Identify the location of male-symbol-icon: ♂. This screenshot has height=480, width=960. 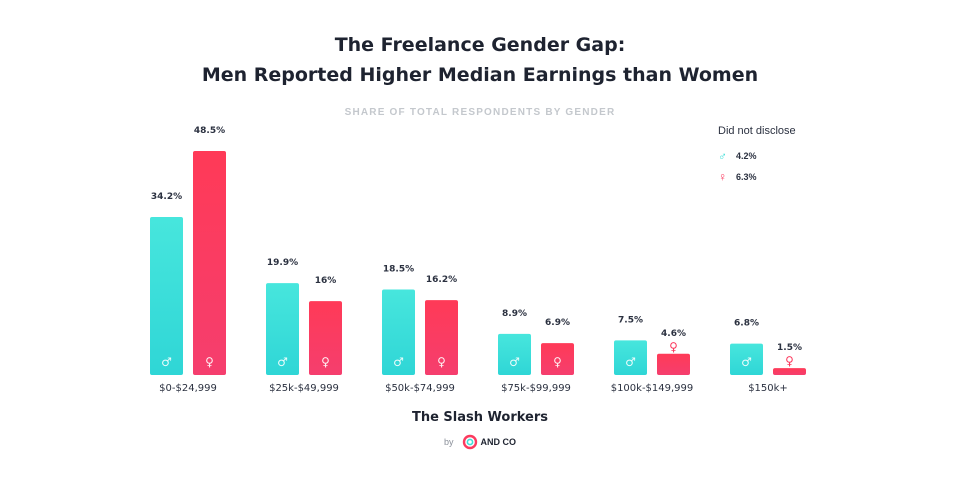
(722, 155).